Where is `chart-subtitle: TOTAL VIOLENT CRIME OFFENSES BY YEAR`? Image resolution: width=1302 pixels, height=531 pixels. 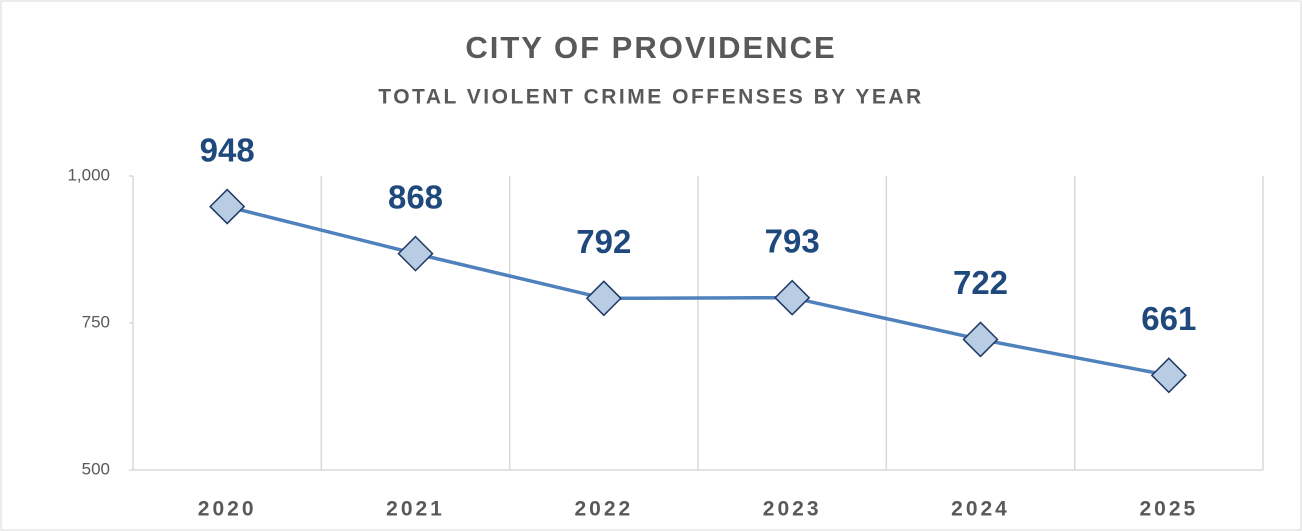 chart-subtitle: TOTAL VIOLENT CRIME OFFENSES BY YEAR is located at coordinates (650, 97).